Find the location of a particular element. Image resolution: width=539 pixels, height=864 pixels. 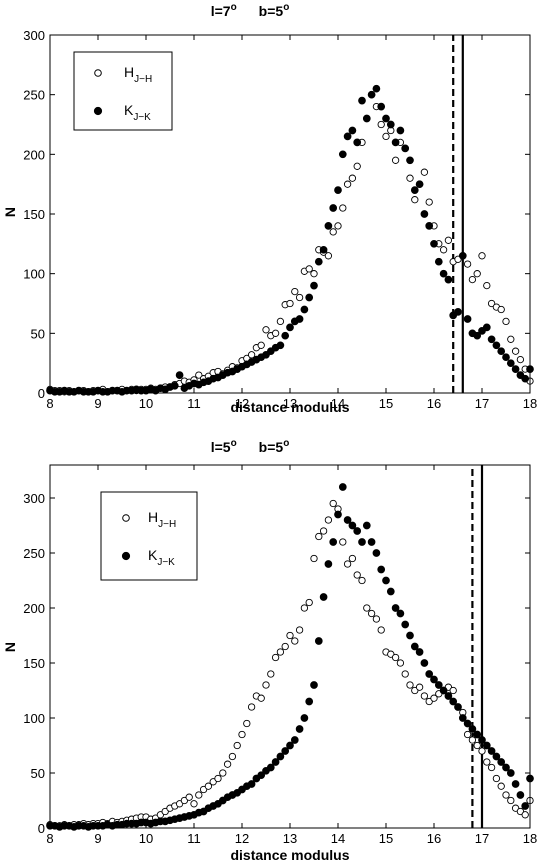

x-tick-label: 18 is located at coordinates (530, 838).